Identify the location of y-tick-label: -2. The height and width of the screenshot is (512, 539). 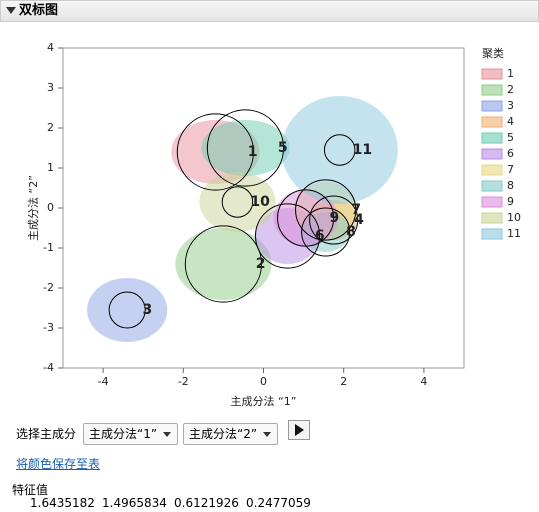
(48, 287).